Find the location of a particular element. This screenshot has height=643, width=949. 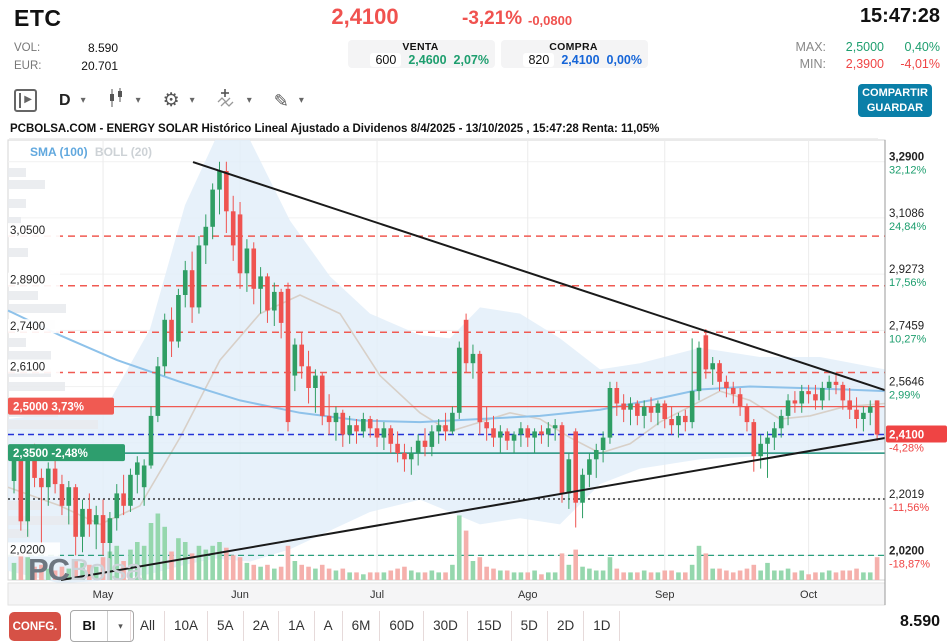

range-button-6m: 6M is located at coordinates (362, 626).